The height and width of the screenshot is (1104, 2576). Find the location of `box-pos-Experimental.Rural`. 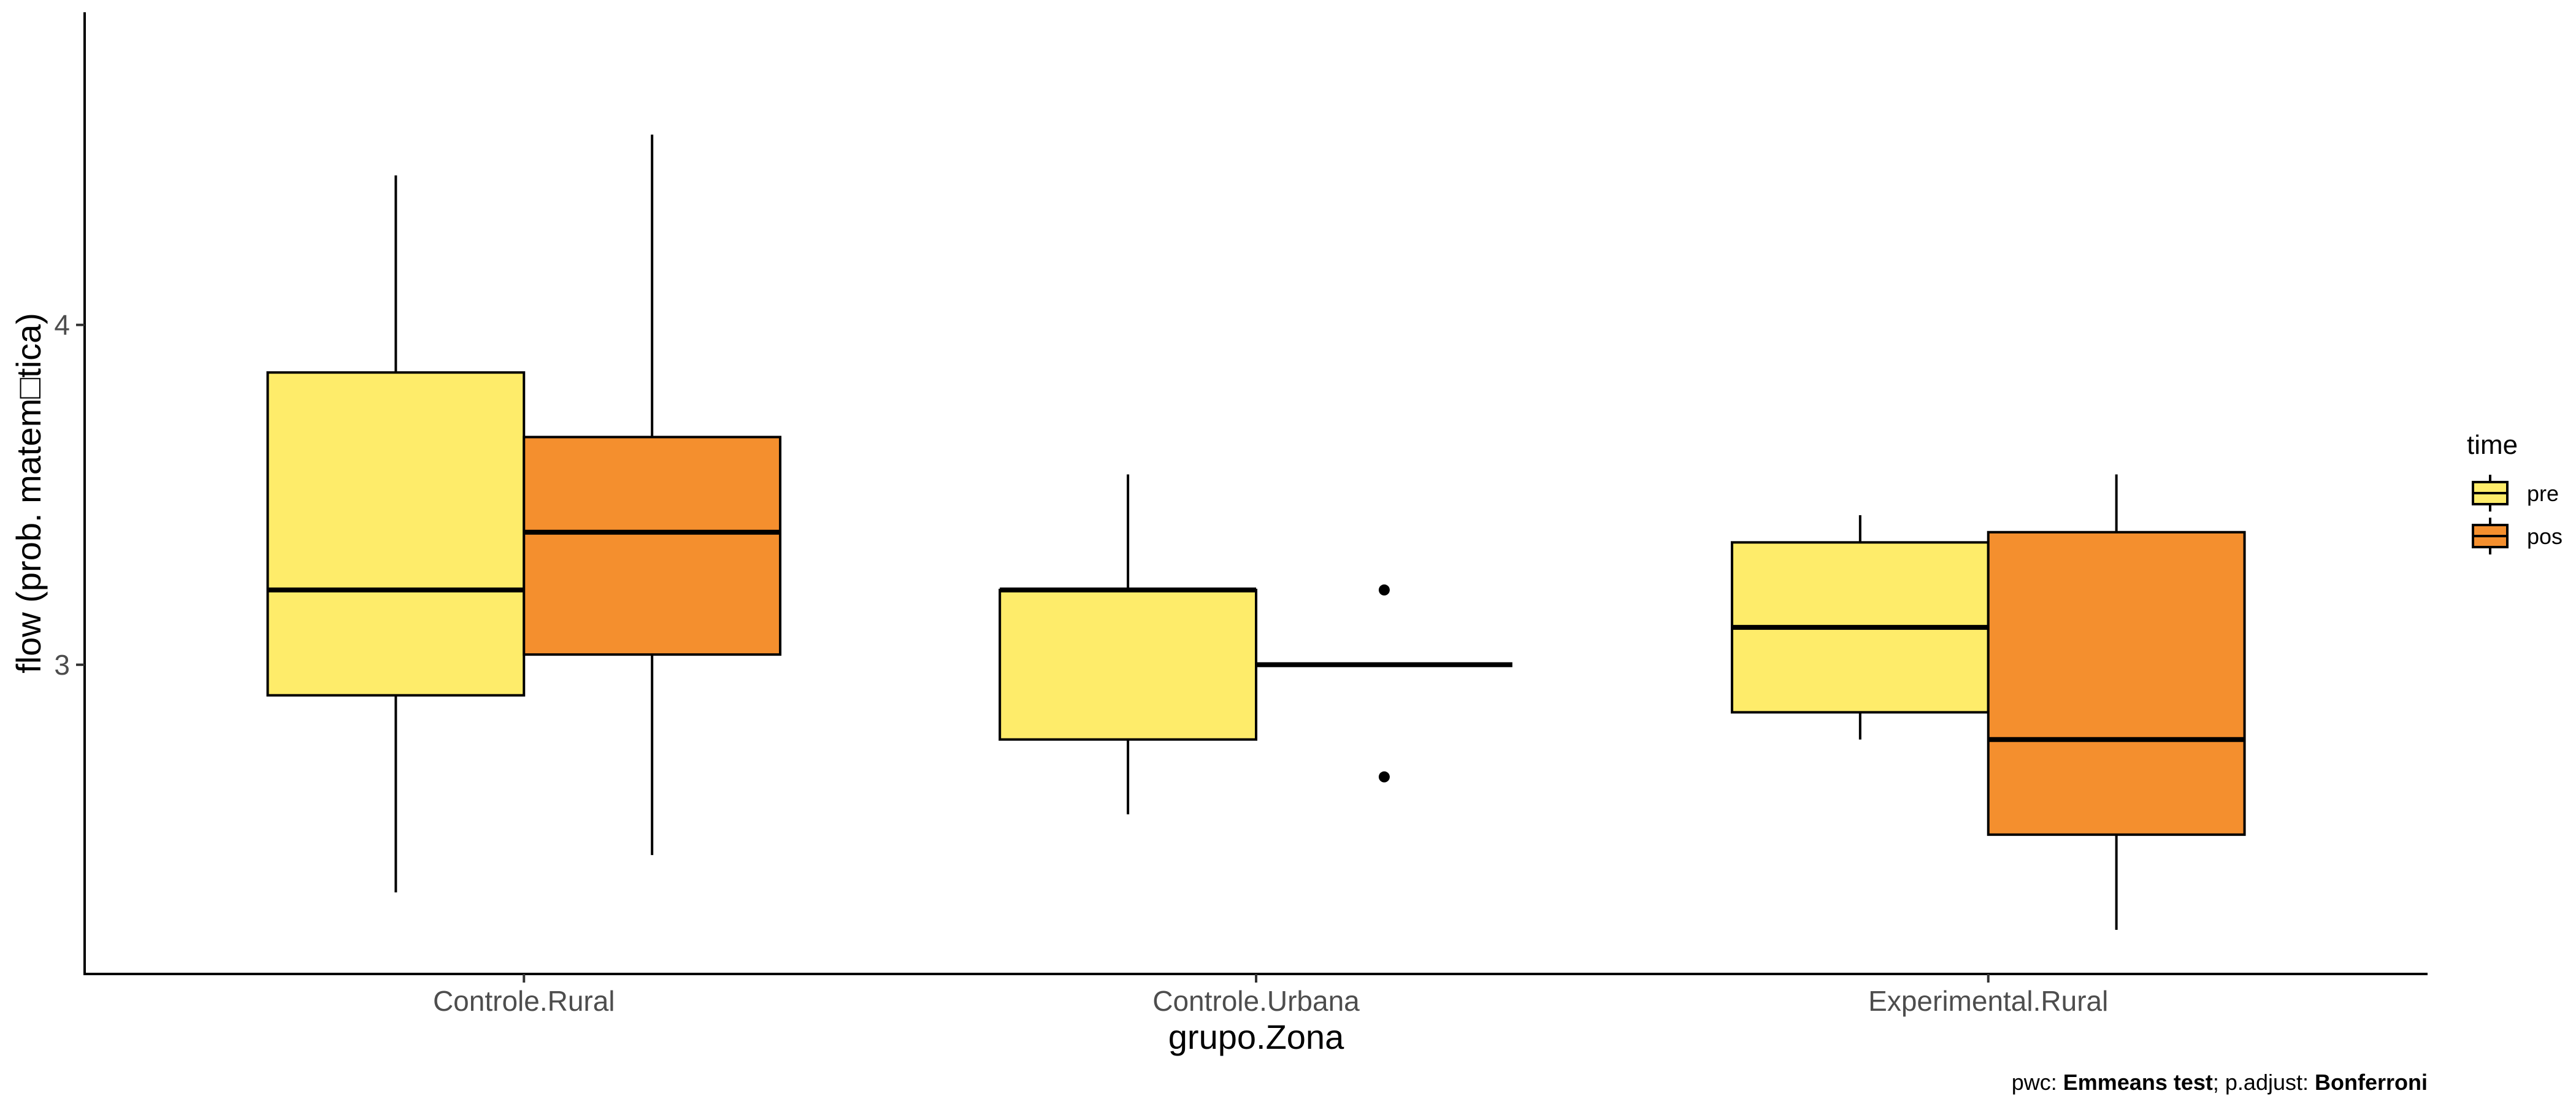

box-pos-Experimental.Rural is located at coordinates (2116, 702).